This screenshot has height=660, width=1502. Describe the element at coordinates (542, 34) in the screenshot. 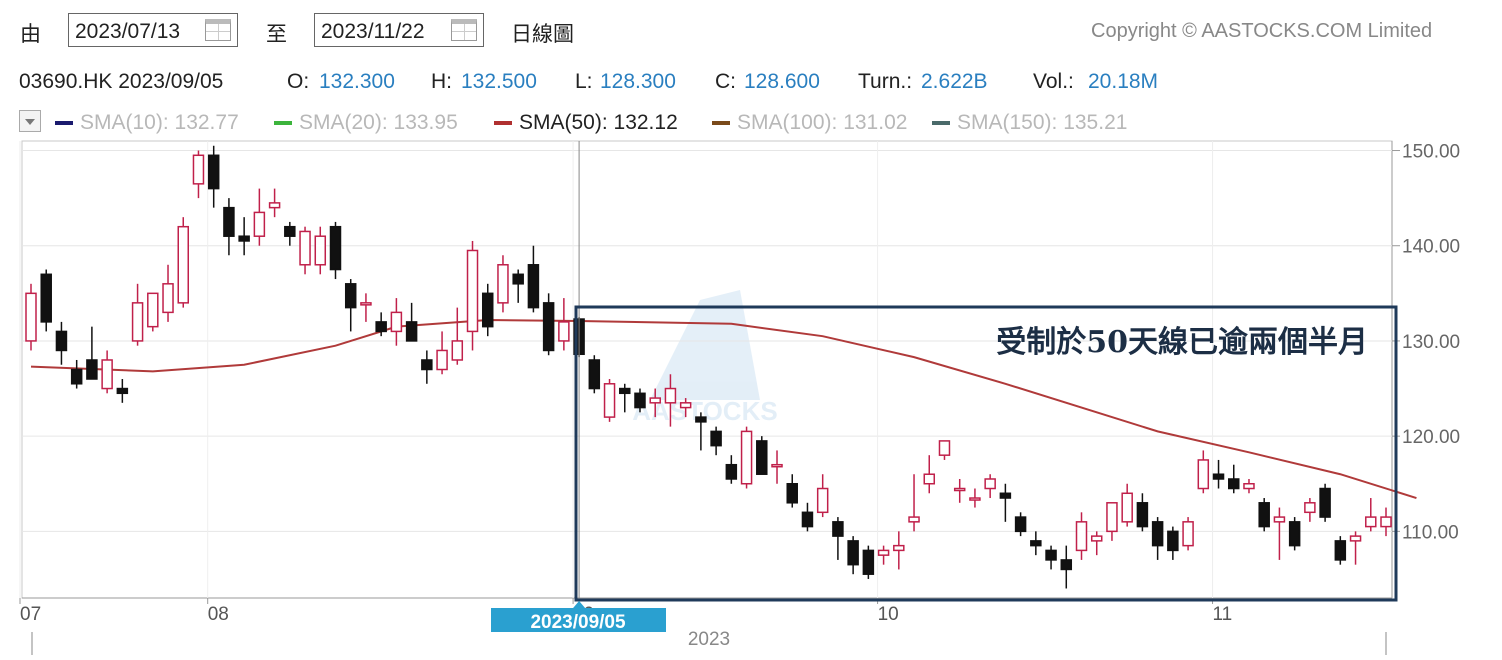

I see `period-select: 日線圖` at that location.